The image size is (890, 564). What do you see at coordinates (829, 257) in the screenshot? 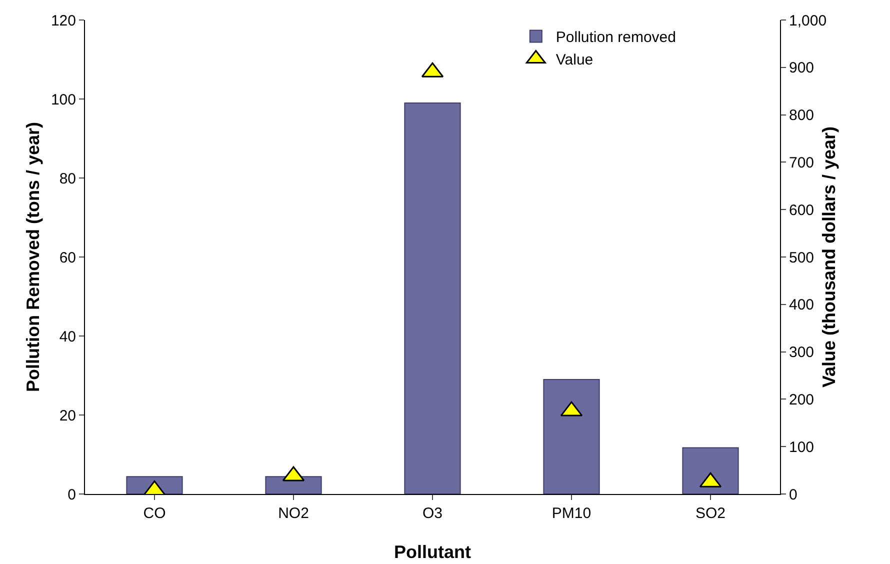
I see `y2-axis-title: Value (thousand dollars / year)` at bounding box center [829, 257].